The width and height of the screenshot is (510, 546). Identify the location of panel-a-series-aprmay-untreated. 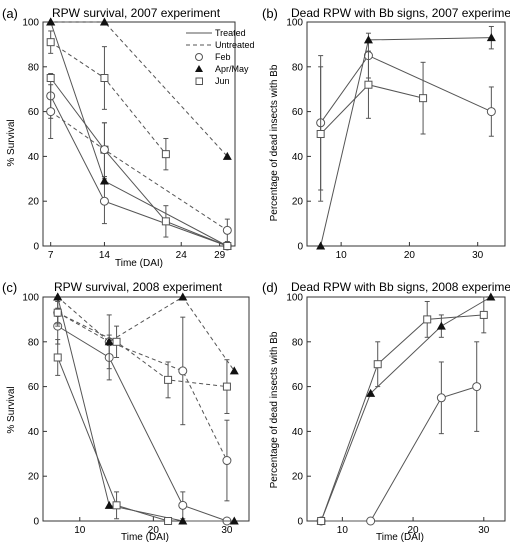
(139, 88).